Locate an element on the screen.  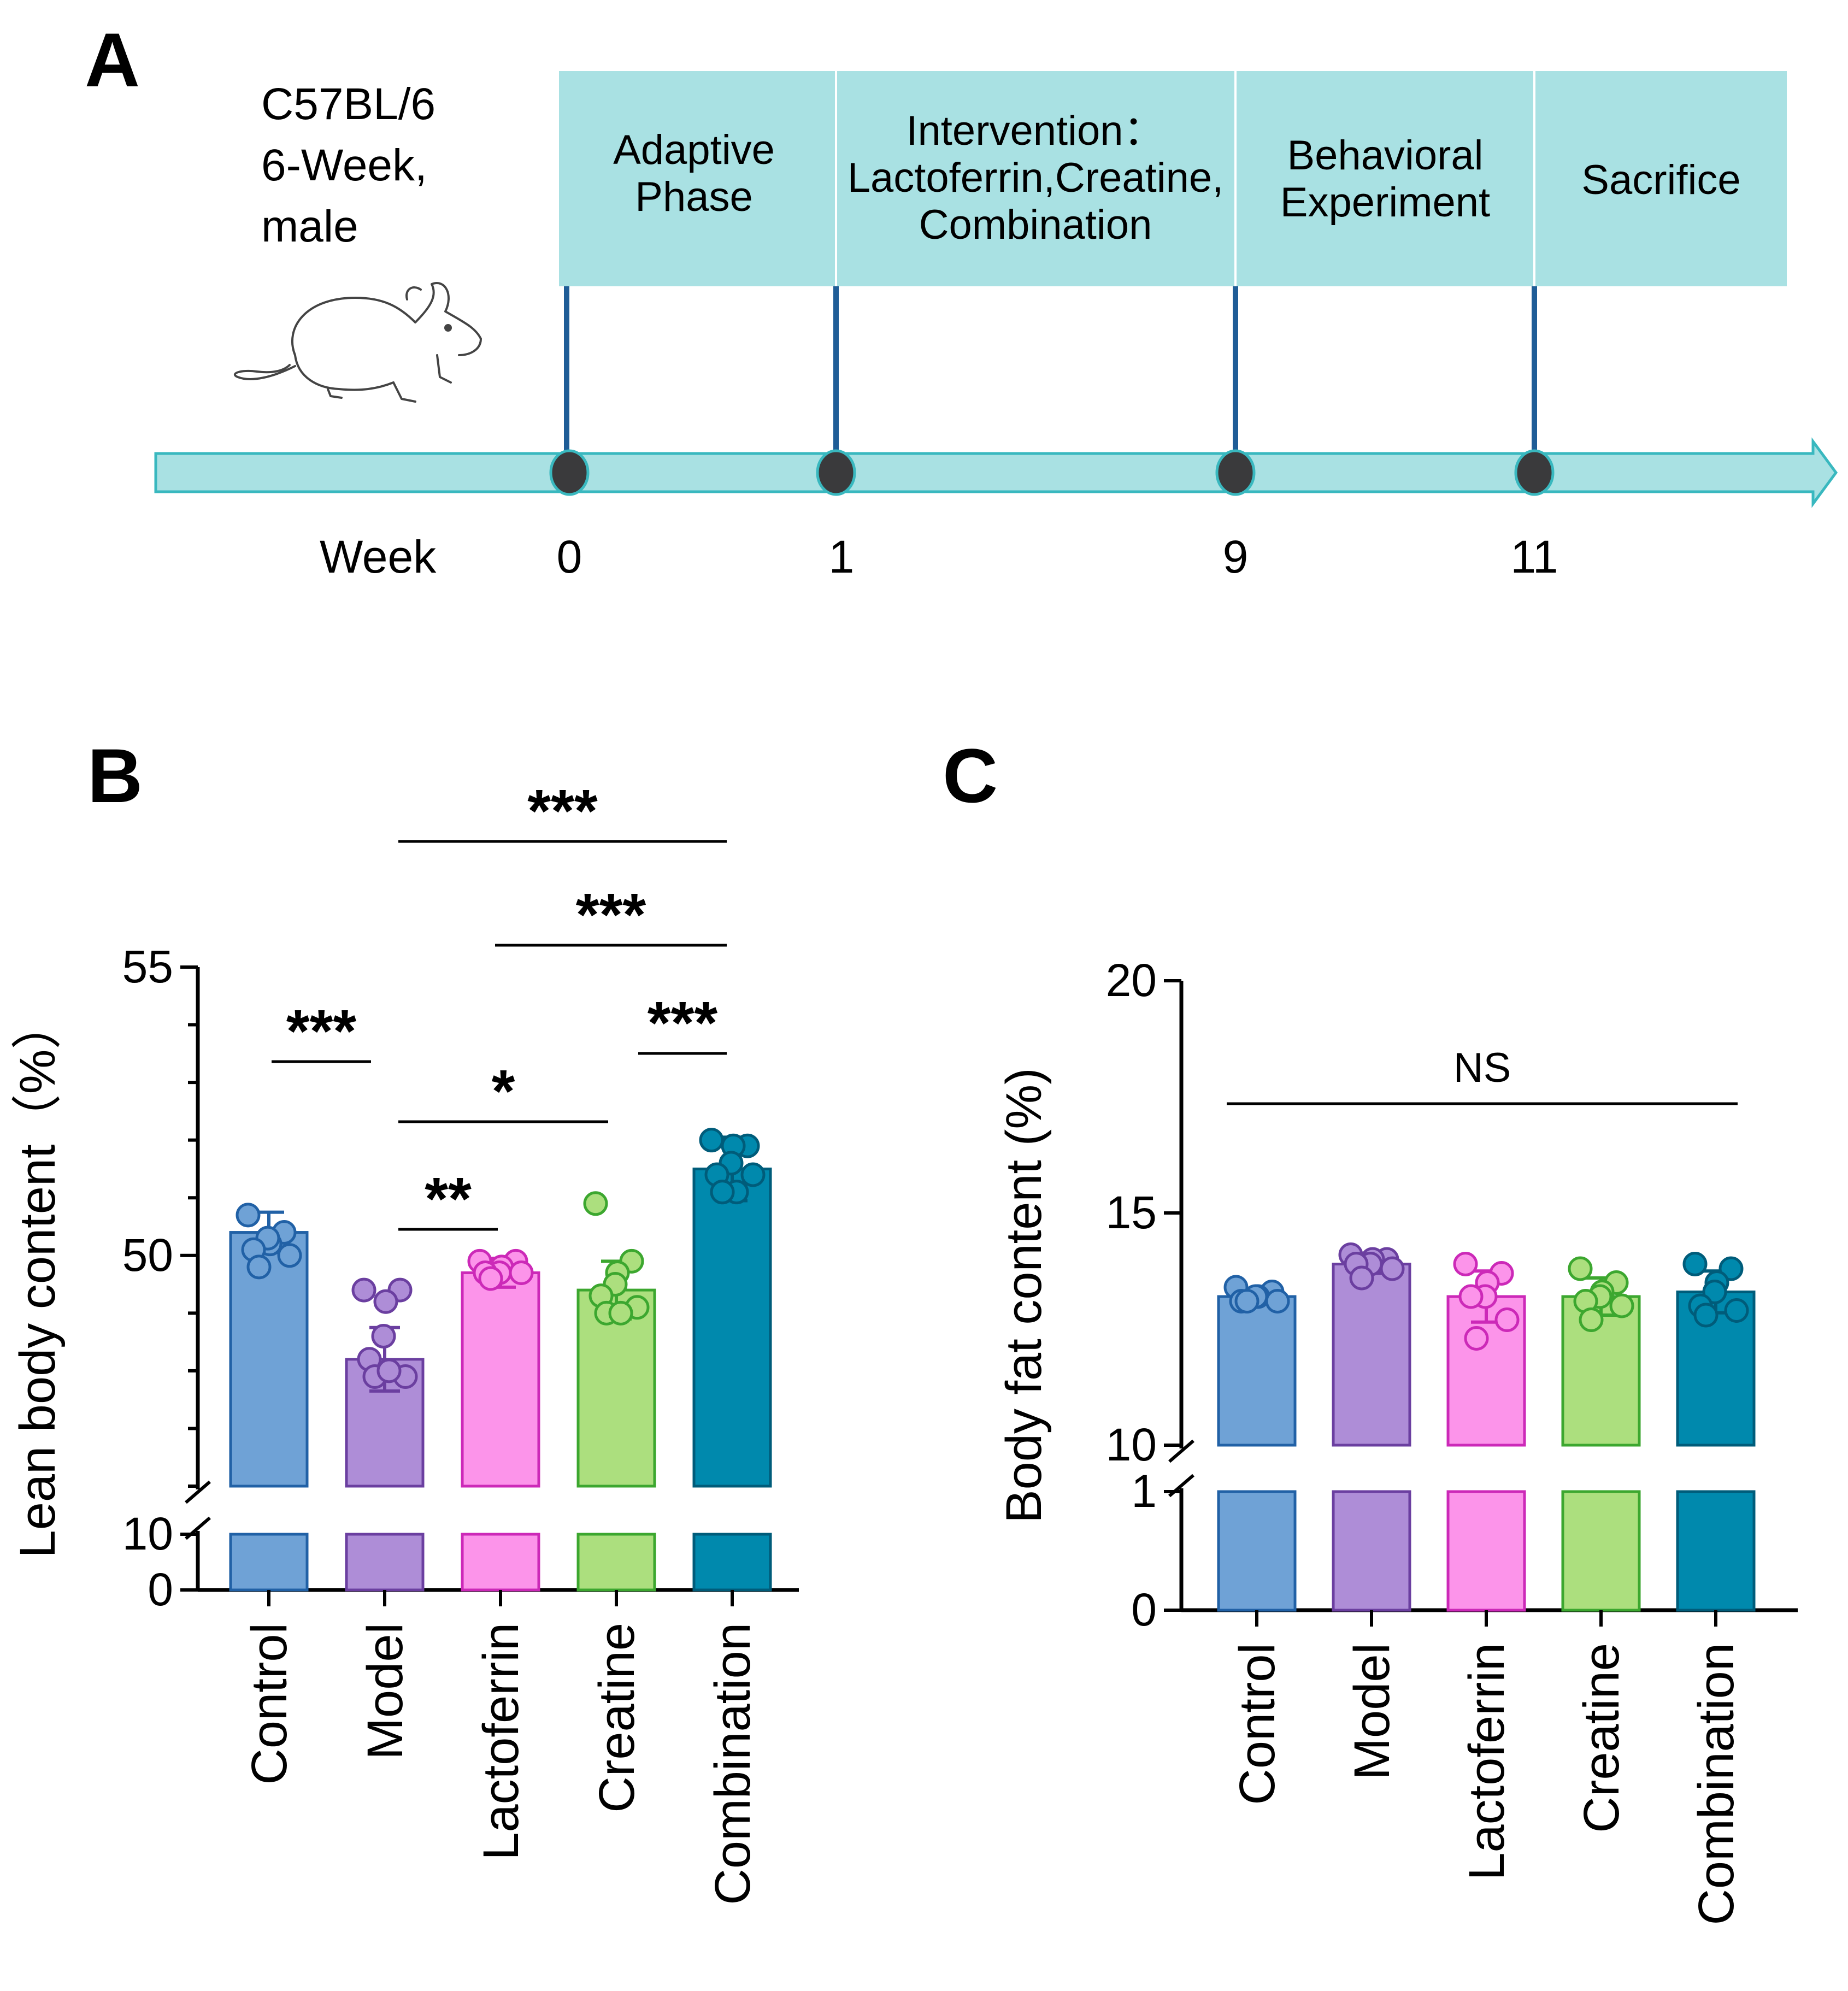
bar-creatine-lower is located at coordinates (616, 1562).